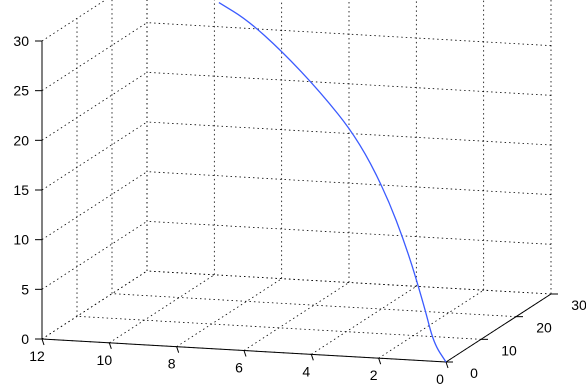 Image resolution: width=586 pixels, height=390 pixels. Describe the element at coordinates (374, 375) in the screenshot. I see `x-tick-label: 2` at that location.